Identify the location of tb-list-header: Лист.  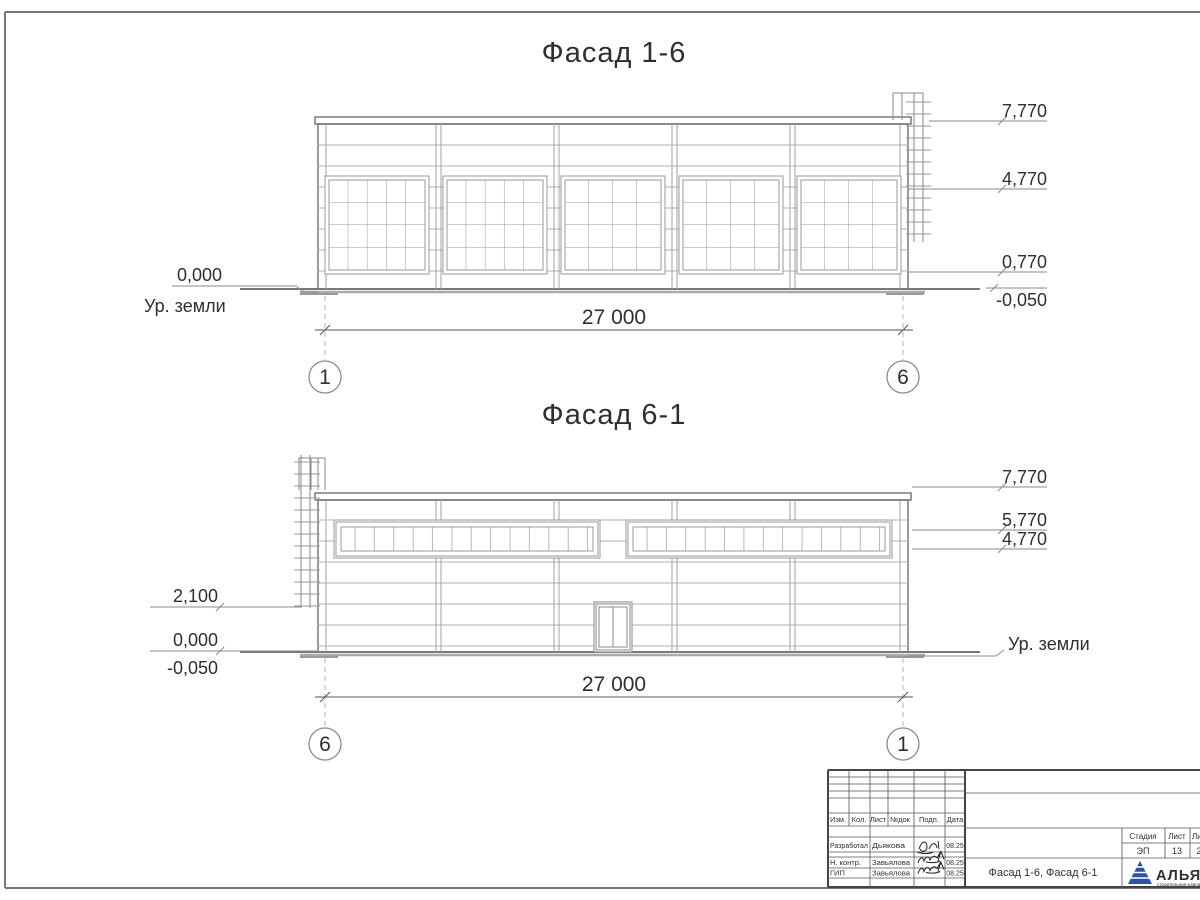
(1177, 836).